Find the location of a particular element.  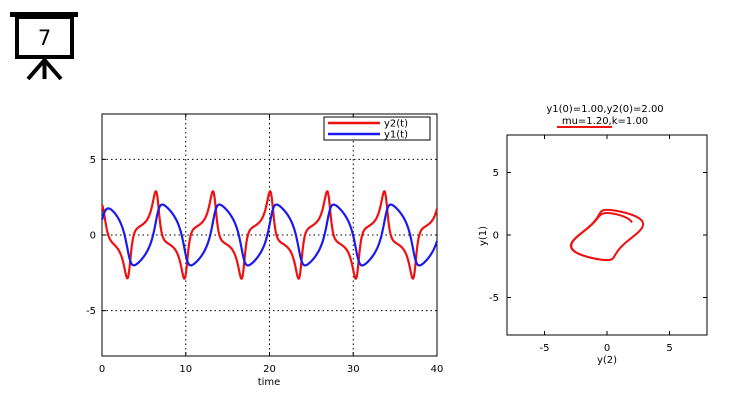

ts-legend-box is located at coordinates (377, 128).